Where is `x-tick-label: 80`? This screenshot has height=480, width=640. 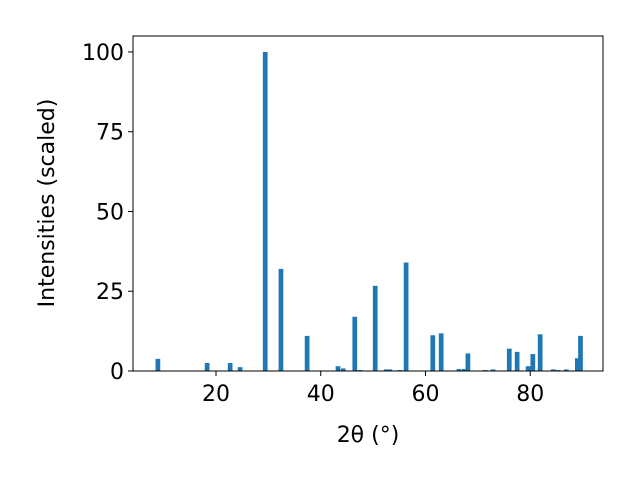
x-tick-label: 80 is located at coordinates (530, 394).